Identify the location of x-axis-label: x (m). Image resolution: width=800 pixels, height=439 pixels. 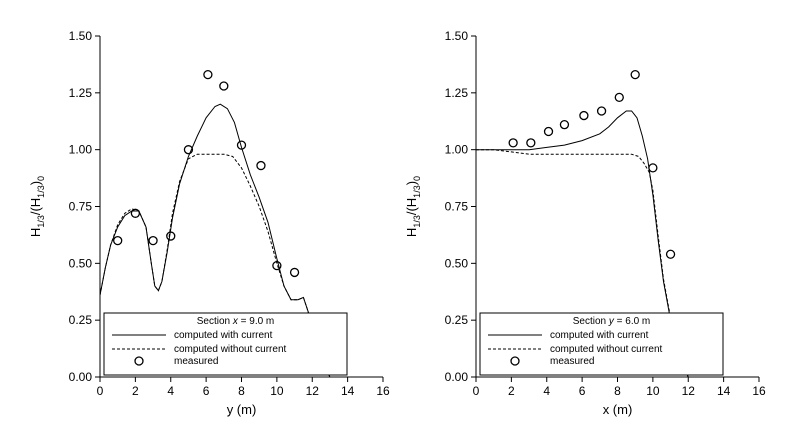
(618, 409).